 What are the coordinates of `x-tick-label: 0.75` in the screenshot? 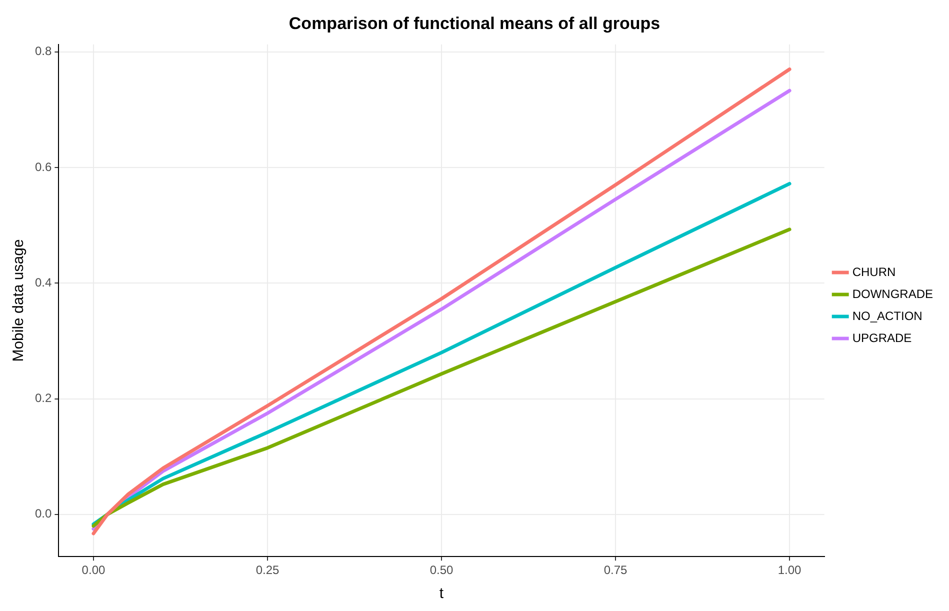 It's located at (616, 570).